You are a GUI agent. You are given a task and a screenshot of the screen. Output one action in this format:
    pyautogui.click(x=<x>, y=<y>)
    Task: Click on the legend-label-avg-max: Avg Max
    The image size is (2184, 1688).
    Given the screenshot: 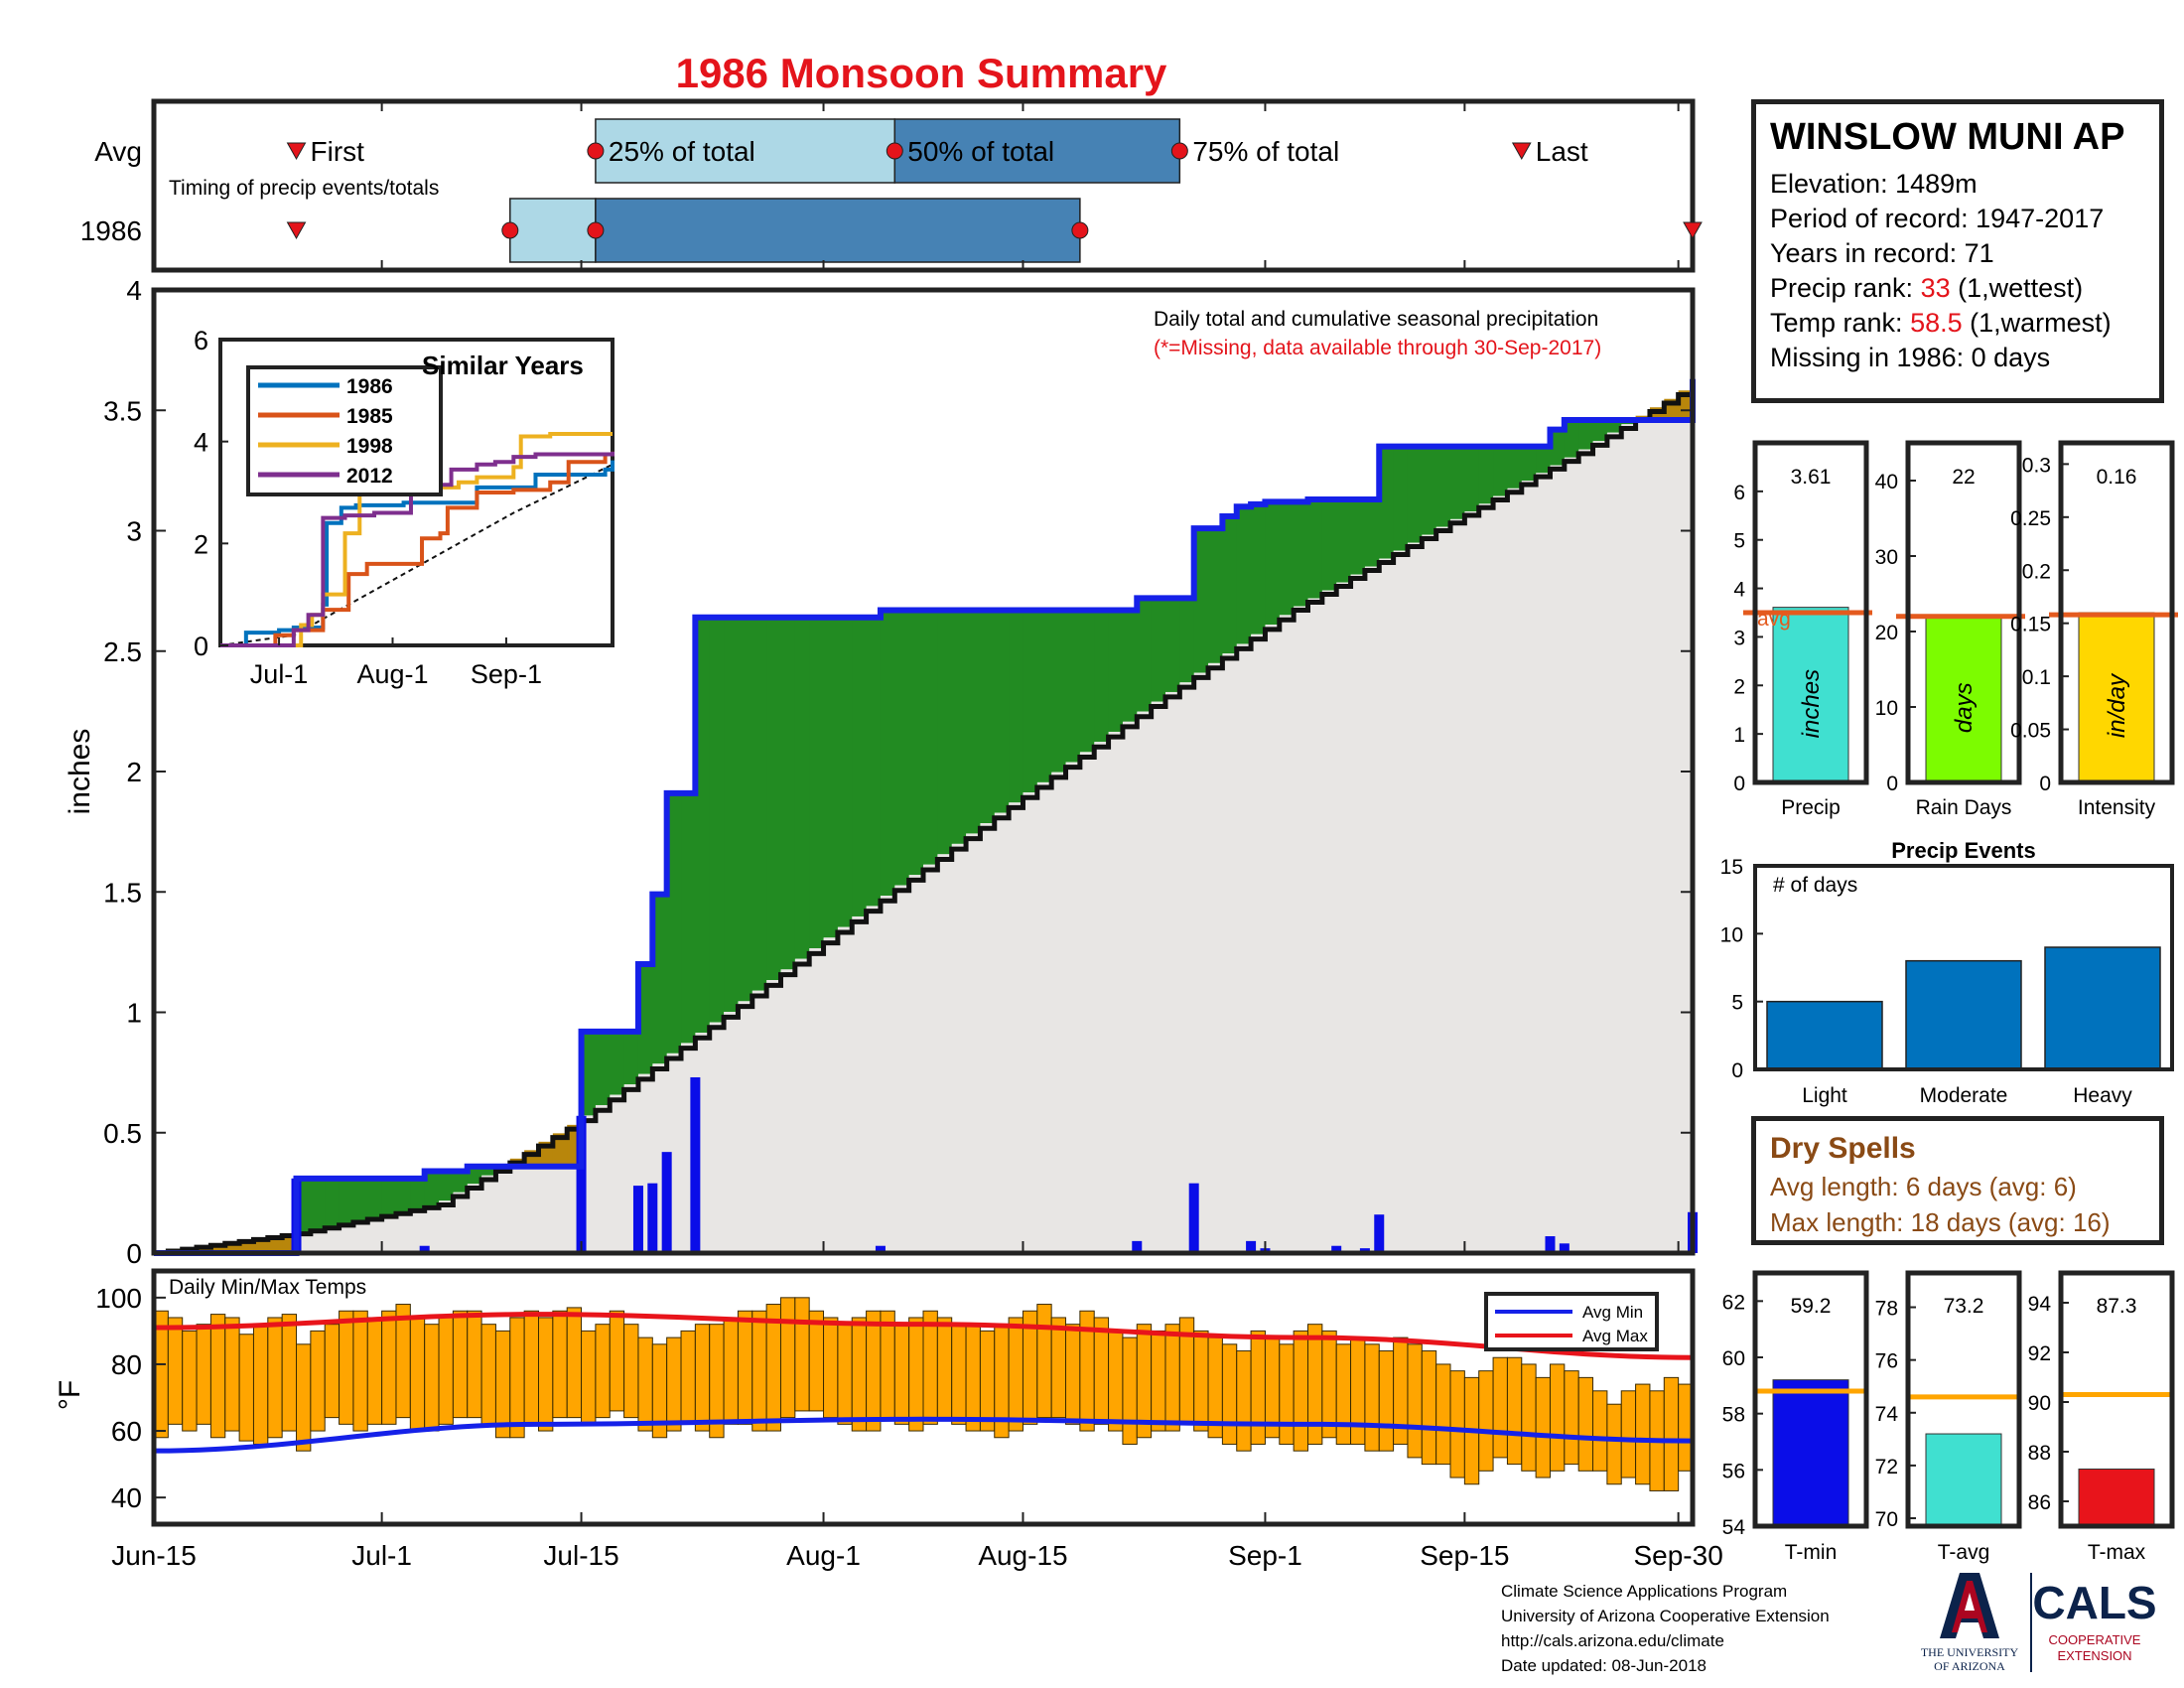 What is the action you would take?
    pyautogui.click(x=1615, y=1336)
    